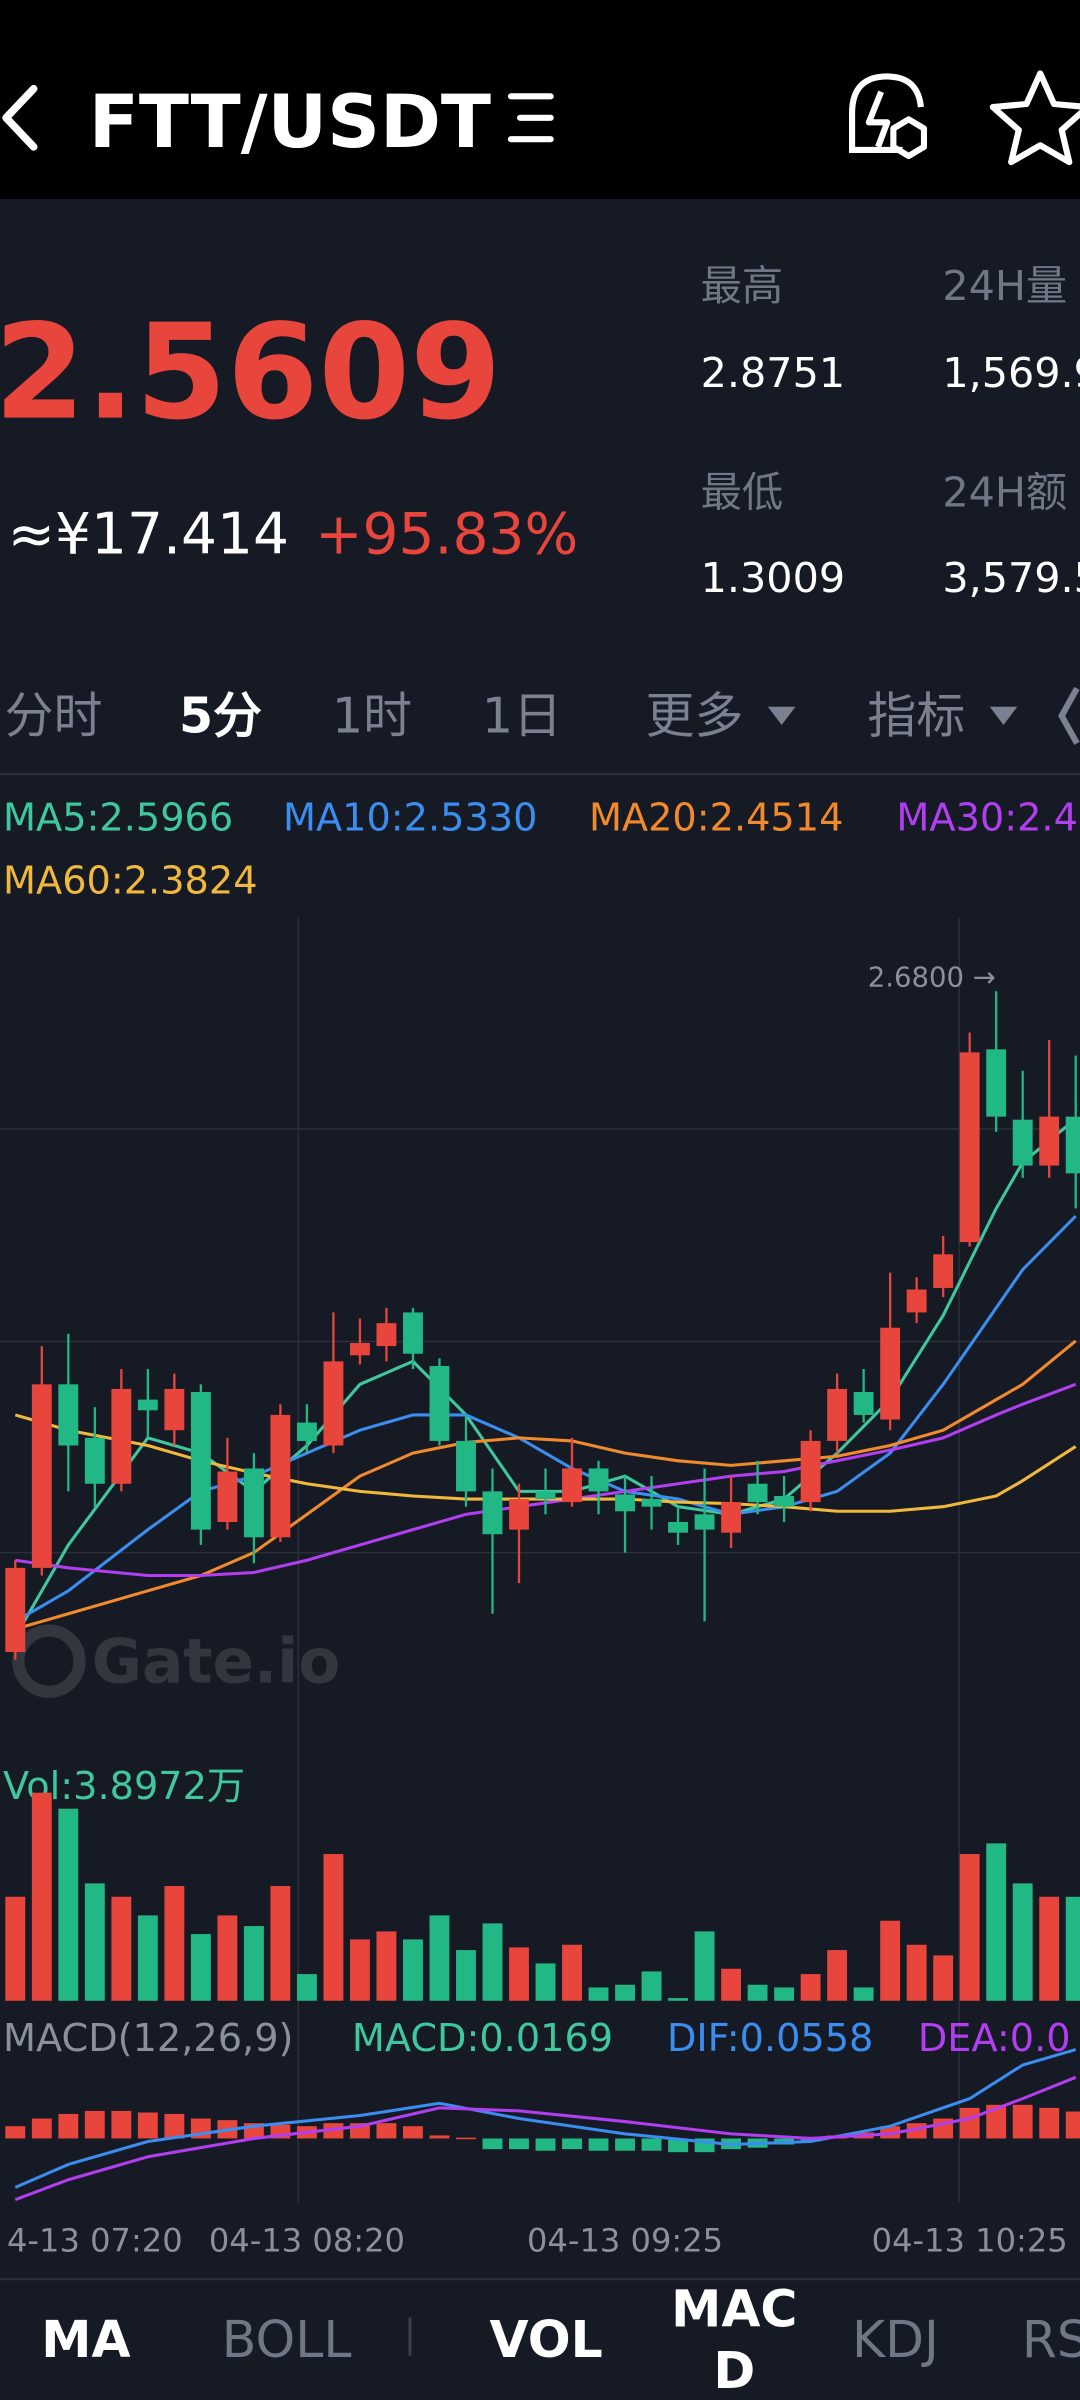 This screenshot has height=2400, width=1080. Describe the element at coordinates (220, 716) in the screenshot. I see `interval-tab: 5分` at that location.